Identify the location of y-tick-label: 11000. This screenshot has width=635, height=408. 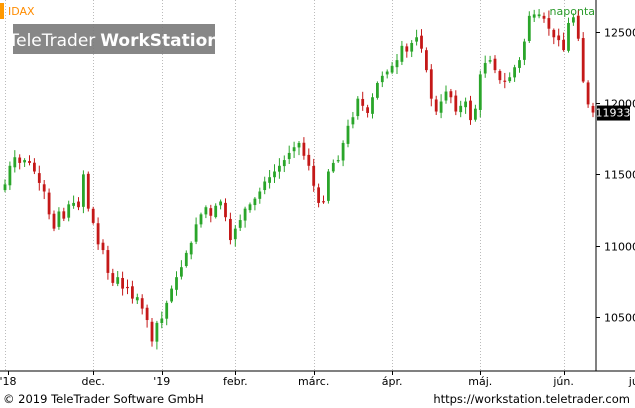
(619, 247).